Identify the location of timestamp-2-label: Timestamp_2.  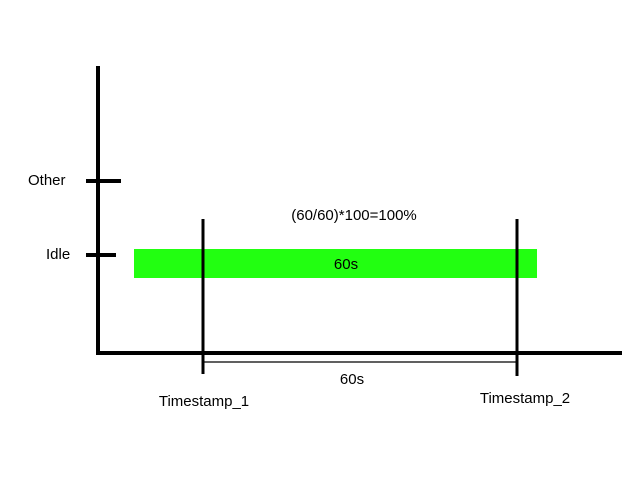
(525, 398).